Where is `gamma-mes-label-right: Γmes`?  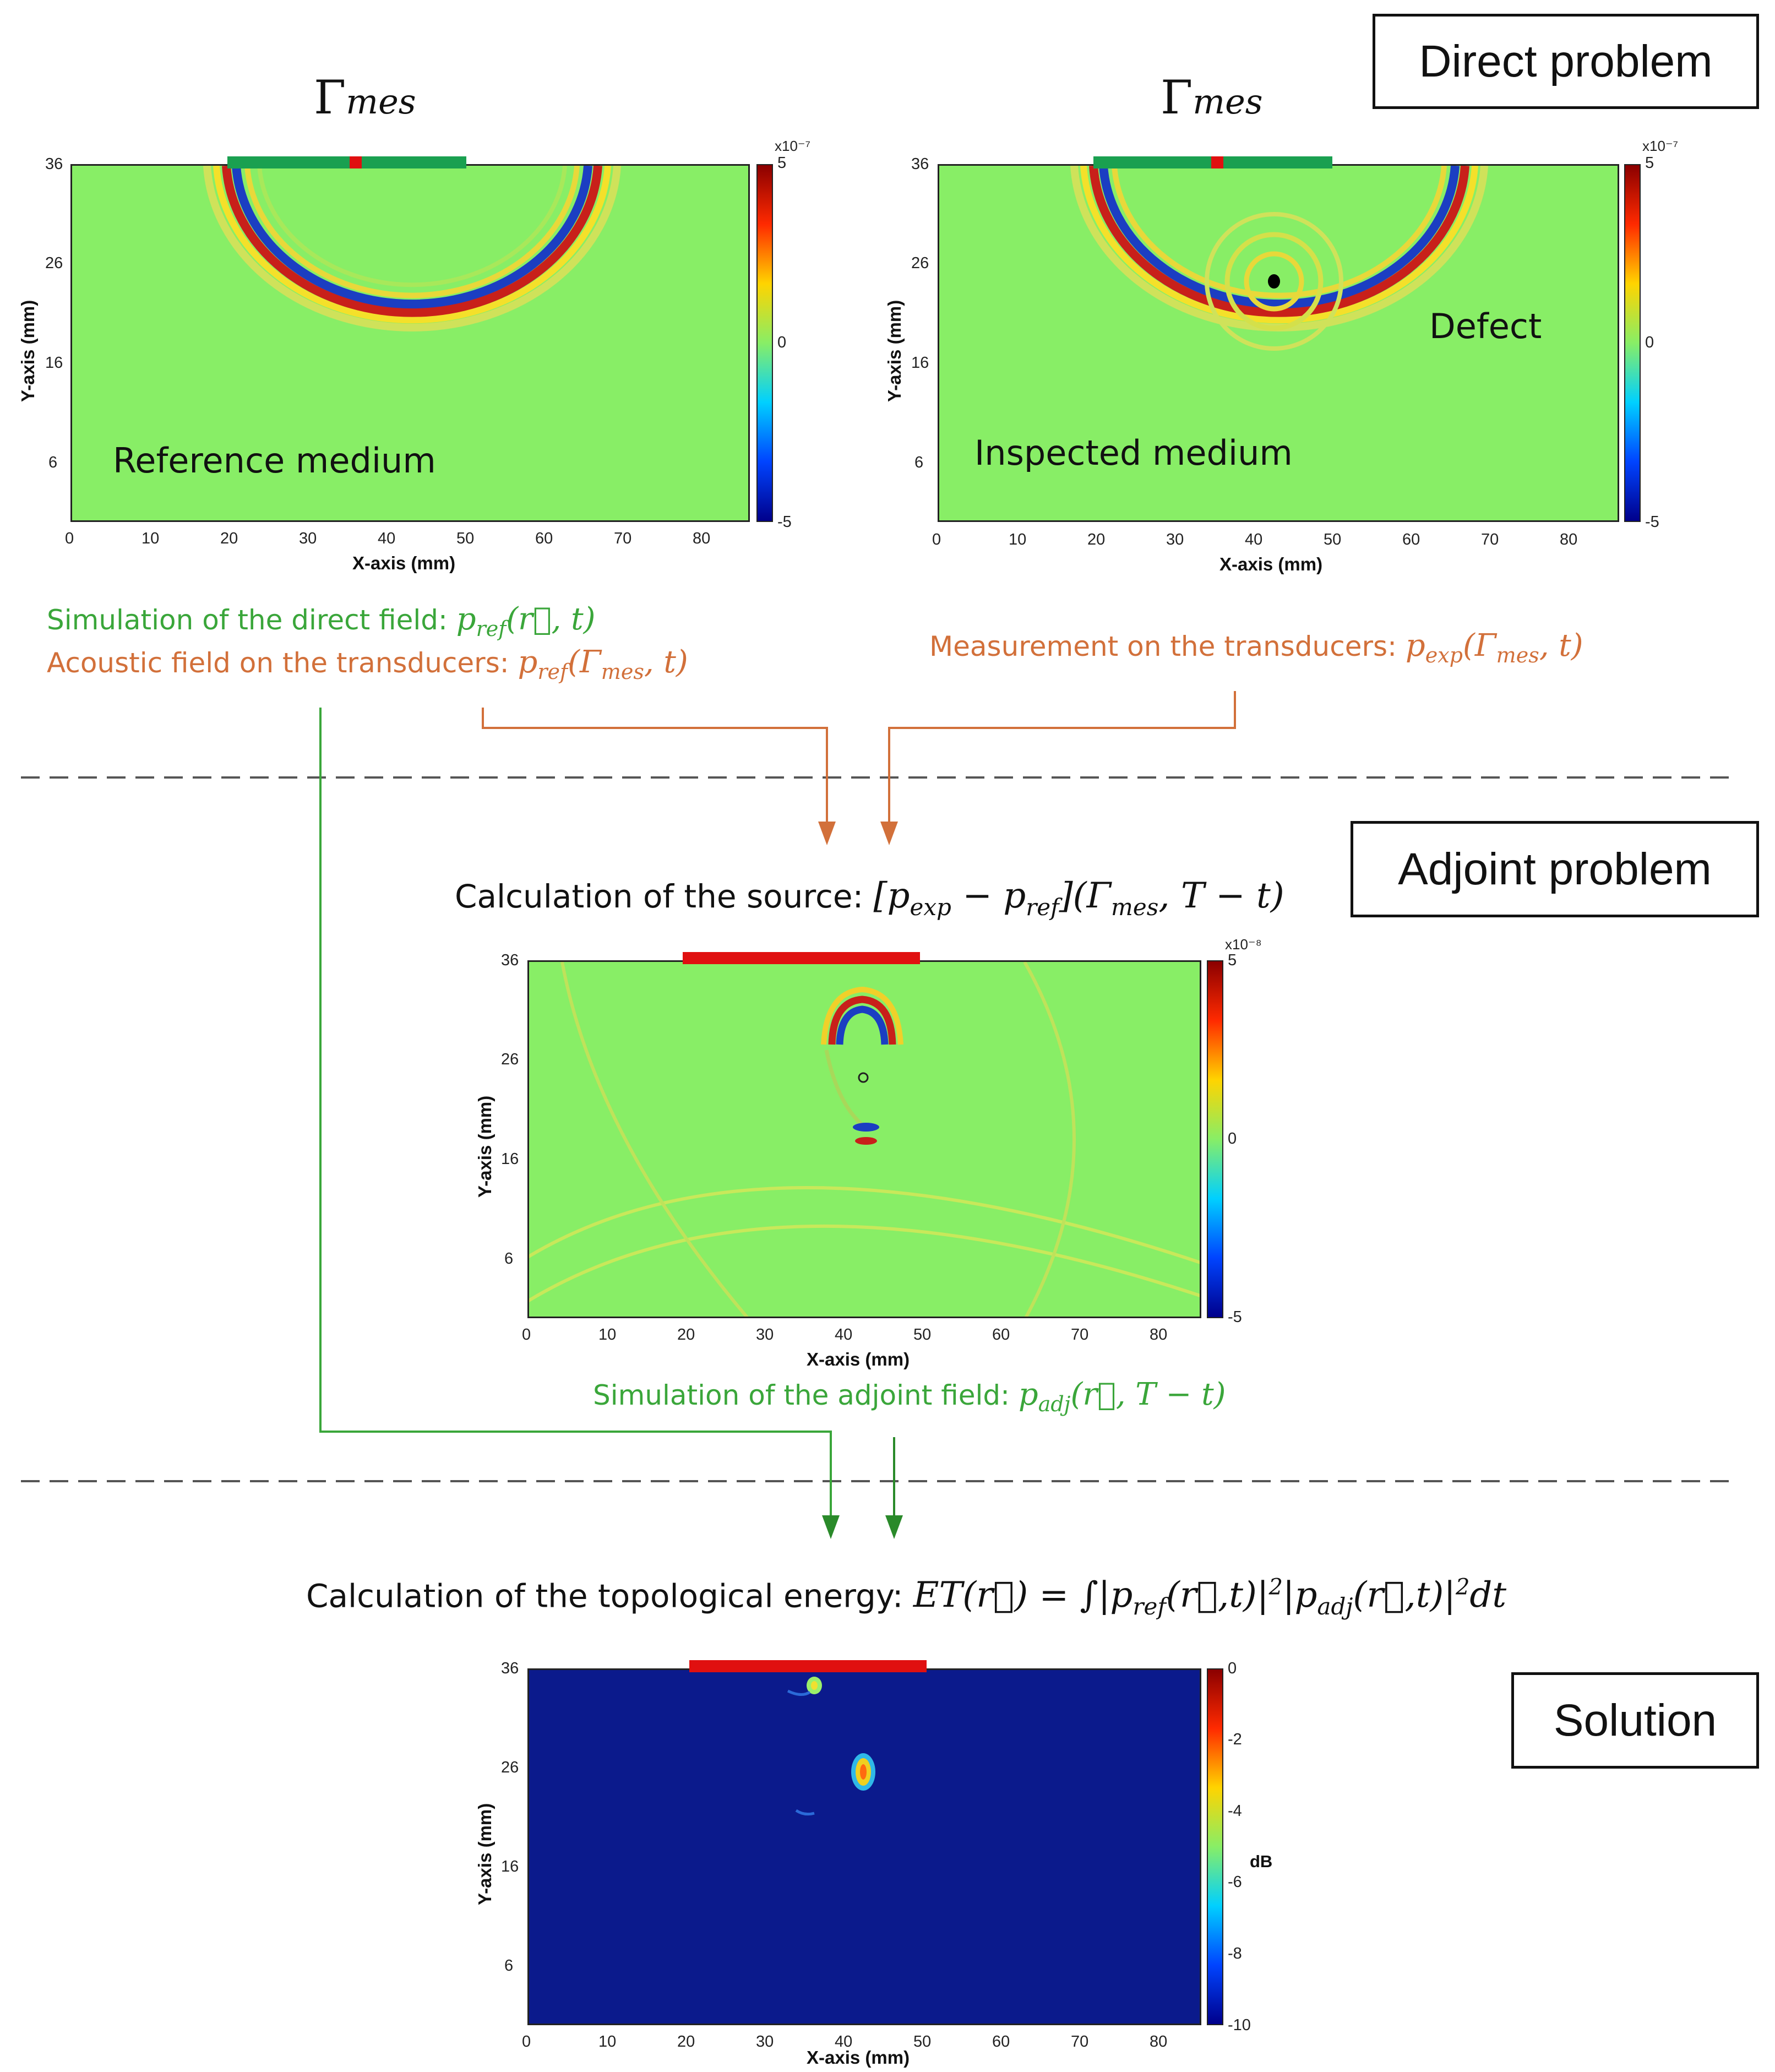 gamma-mes-label-right: Γmes is located at coordinates (1212, 97).